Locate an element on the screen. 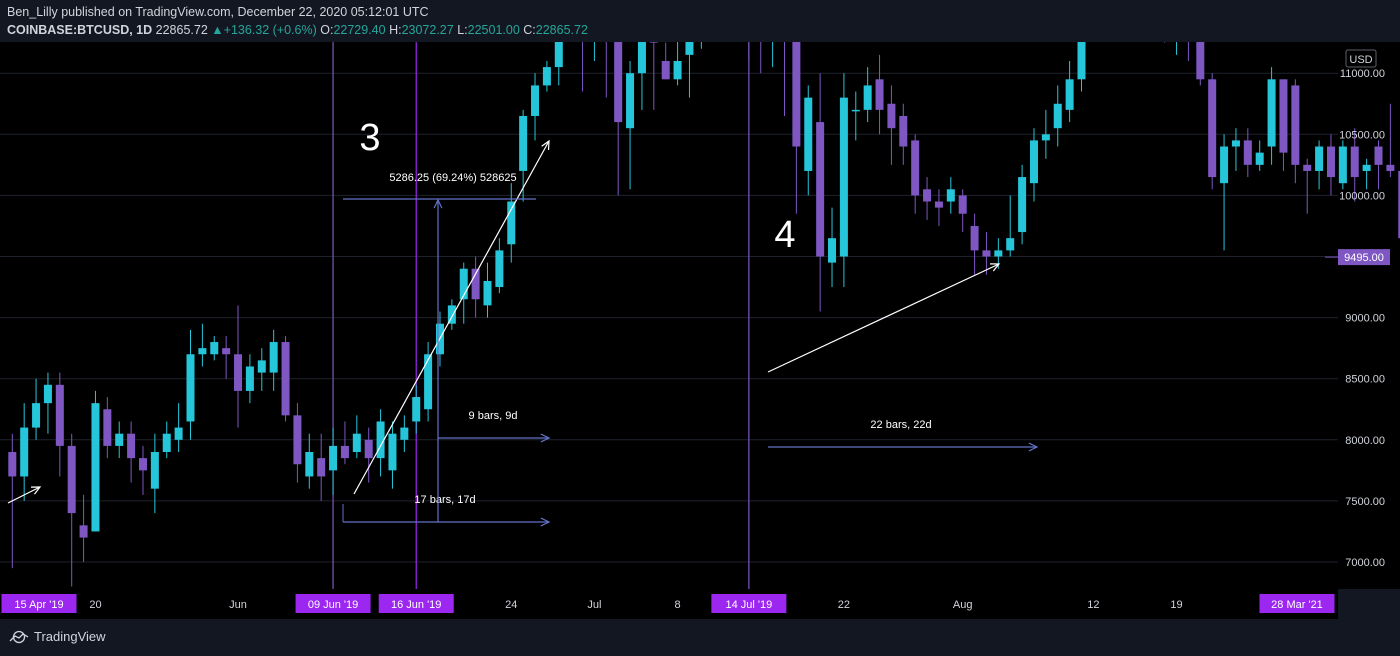  time-tick-label: 15 Apr '19 is located at coordinates (38, 605).